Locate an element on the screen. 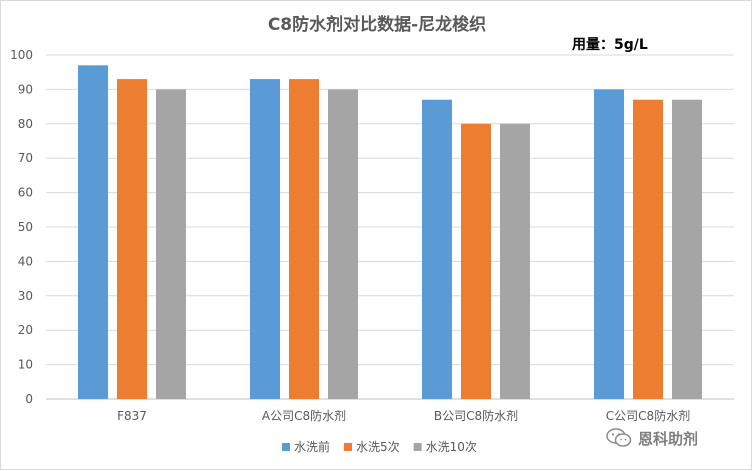 The image size is (752, 471). y-tick-label: 100 is located at coordinates (21, 55).